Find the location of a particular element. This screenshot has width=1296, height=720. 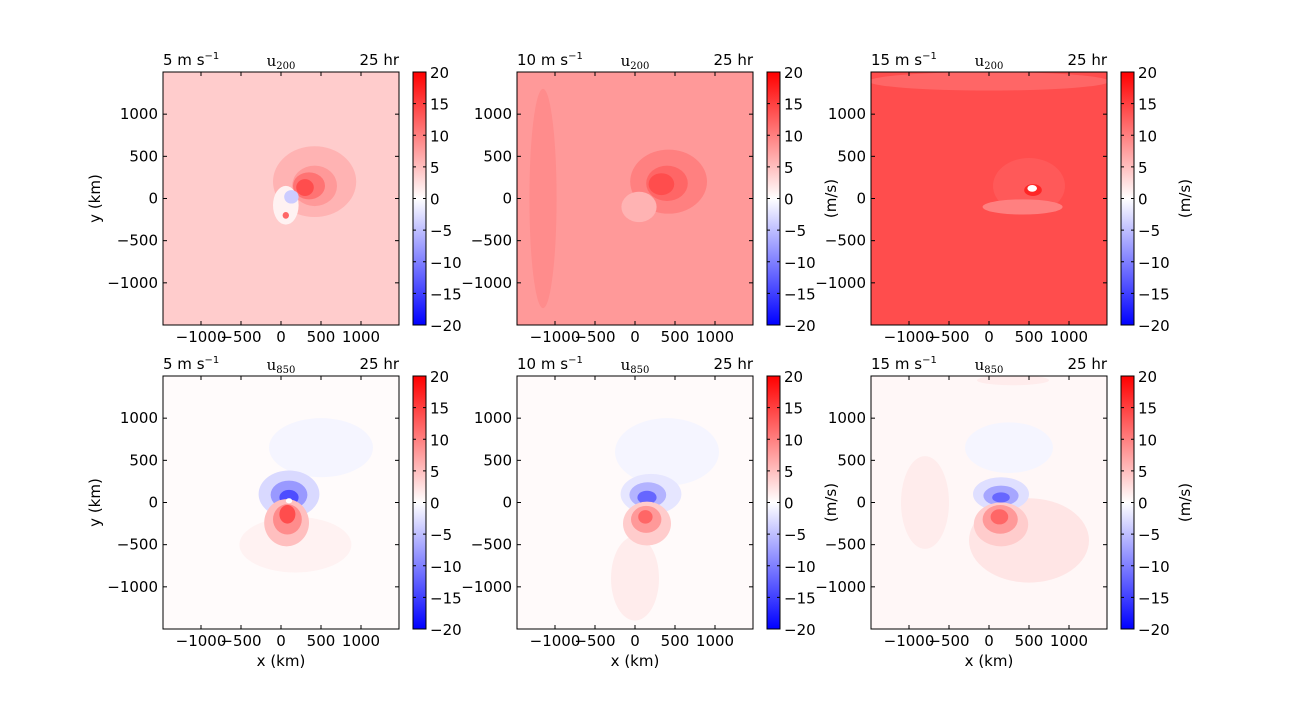

title-left: 10 m s−1 is located at coordinates (550, 364).